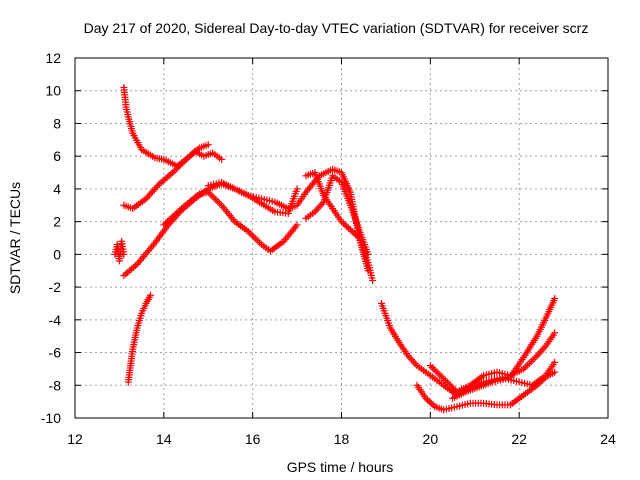 The width and height of the screenshot is (640, 480). Describe the element at coordinates (53, 58) in the screenshot. I see `y-tick-label: 12` at that location.